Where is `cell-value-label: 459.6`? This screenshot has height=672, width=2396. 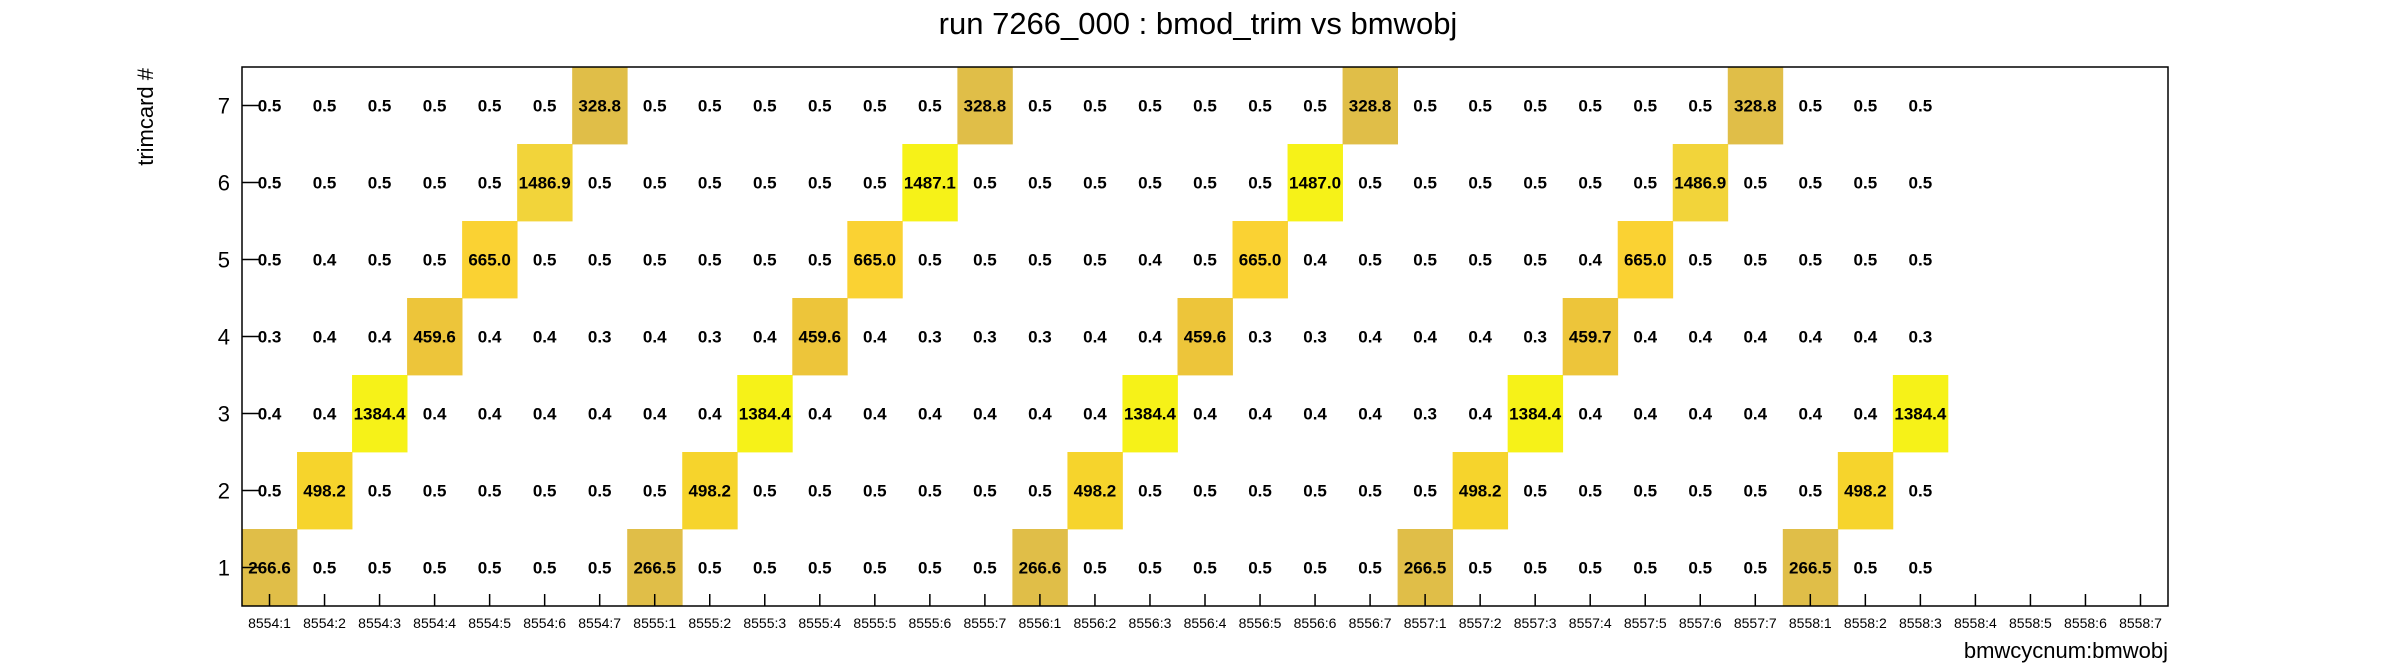
cell-value-label: 459.6 is located at coordinates (434, 337).